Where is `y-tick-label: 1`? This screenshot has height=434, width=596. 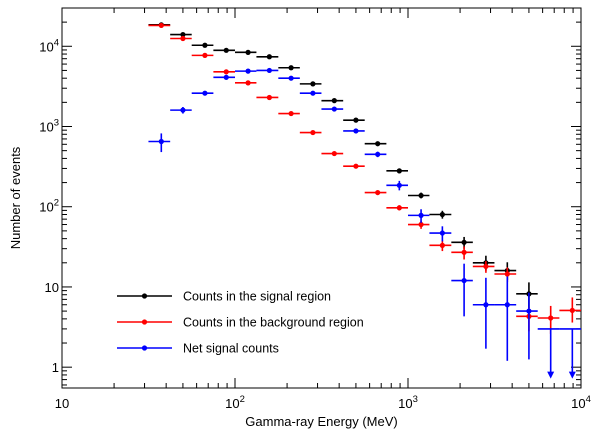
y-tick-label: 1 is located at coordinates (55, 367).